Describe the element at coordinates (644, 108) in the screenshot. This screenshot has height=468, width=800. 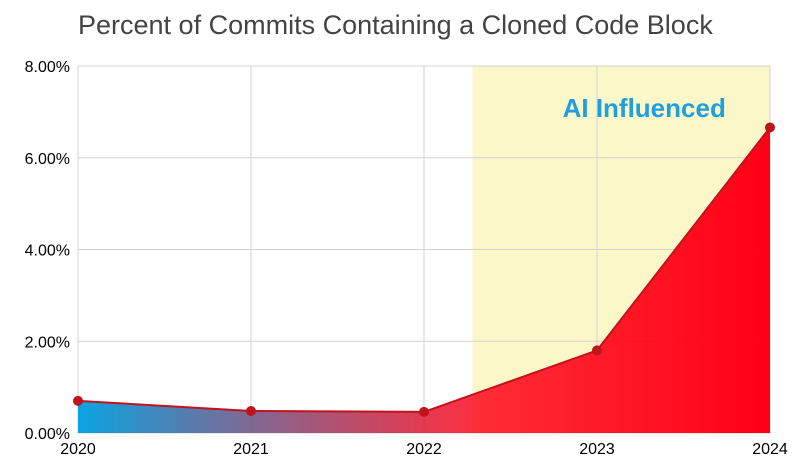
I see `ai-influenced-label: AI Influenced` at that location.